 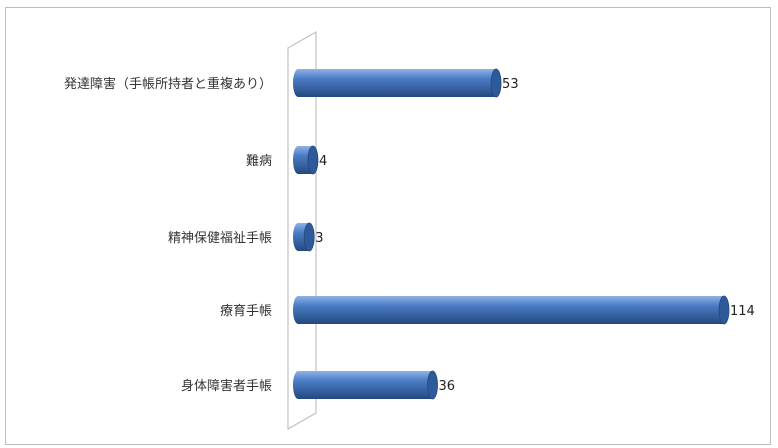 I want to click on category-label: 精神保健福祉手帳, so click(x=220, y=238).